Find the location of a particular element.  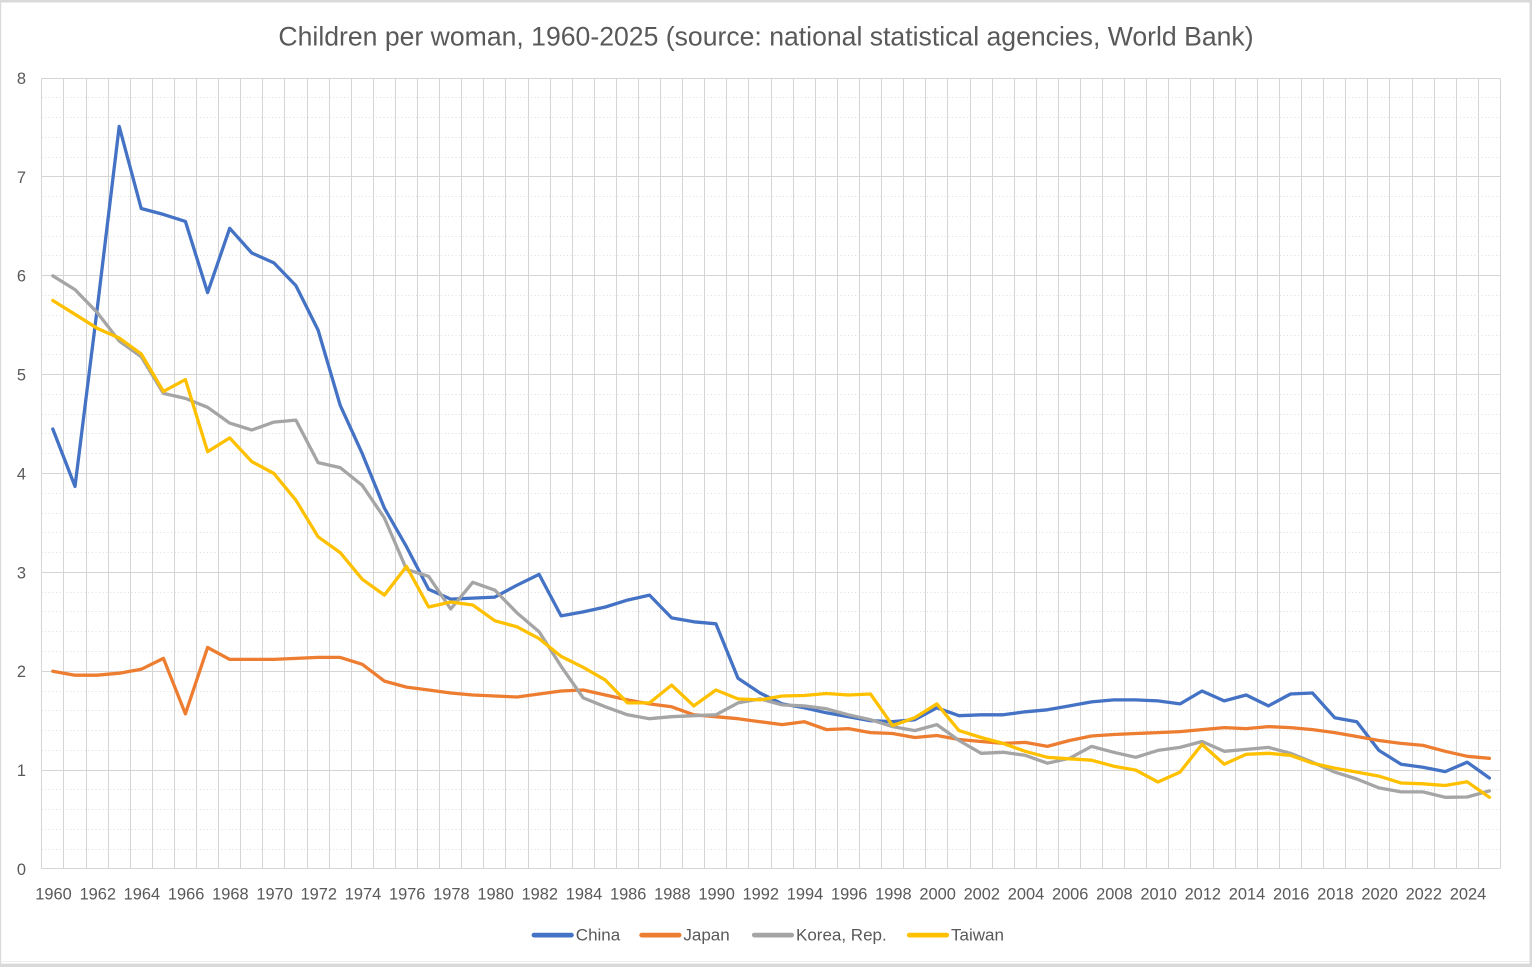

svg-text: 1964 is located at coordinates (142, 895).